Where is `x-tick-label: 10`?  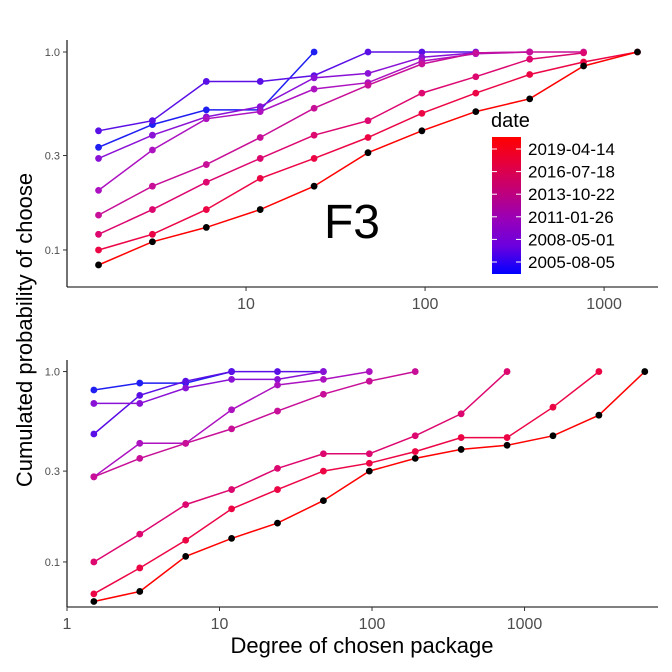
x-tick-label: 10 is located at coordinates (220, 624).